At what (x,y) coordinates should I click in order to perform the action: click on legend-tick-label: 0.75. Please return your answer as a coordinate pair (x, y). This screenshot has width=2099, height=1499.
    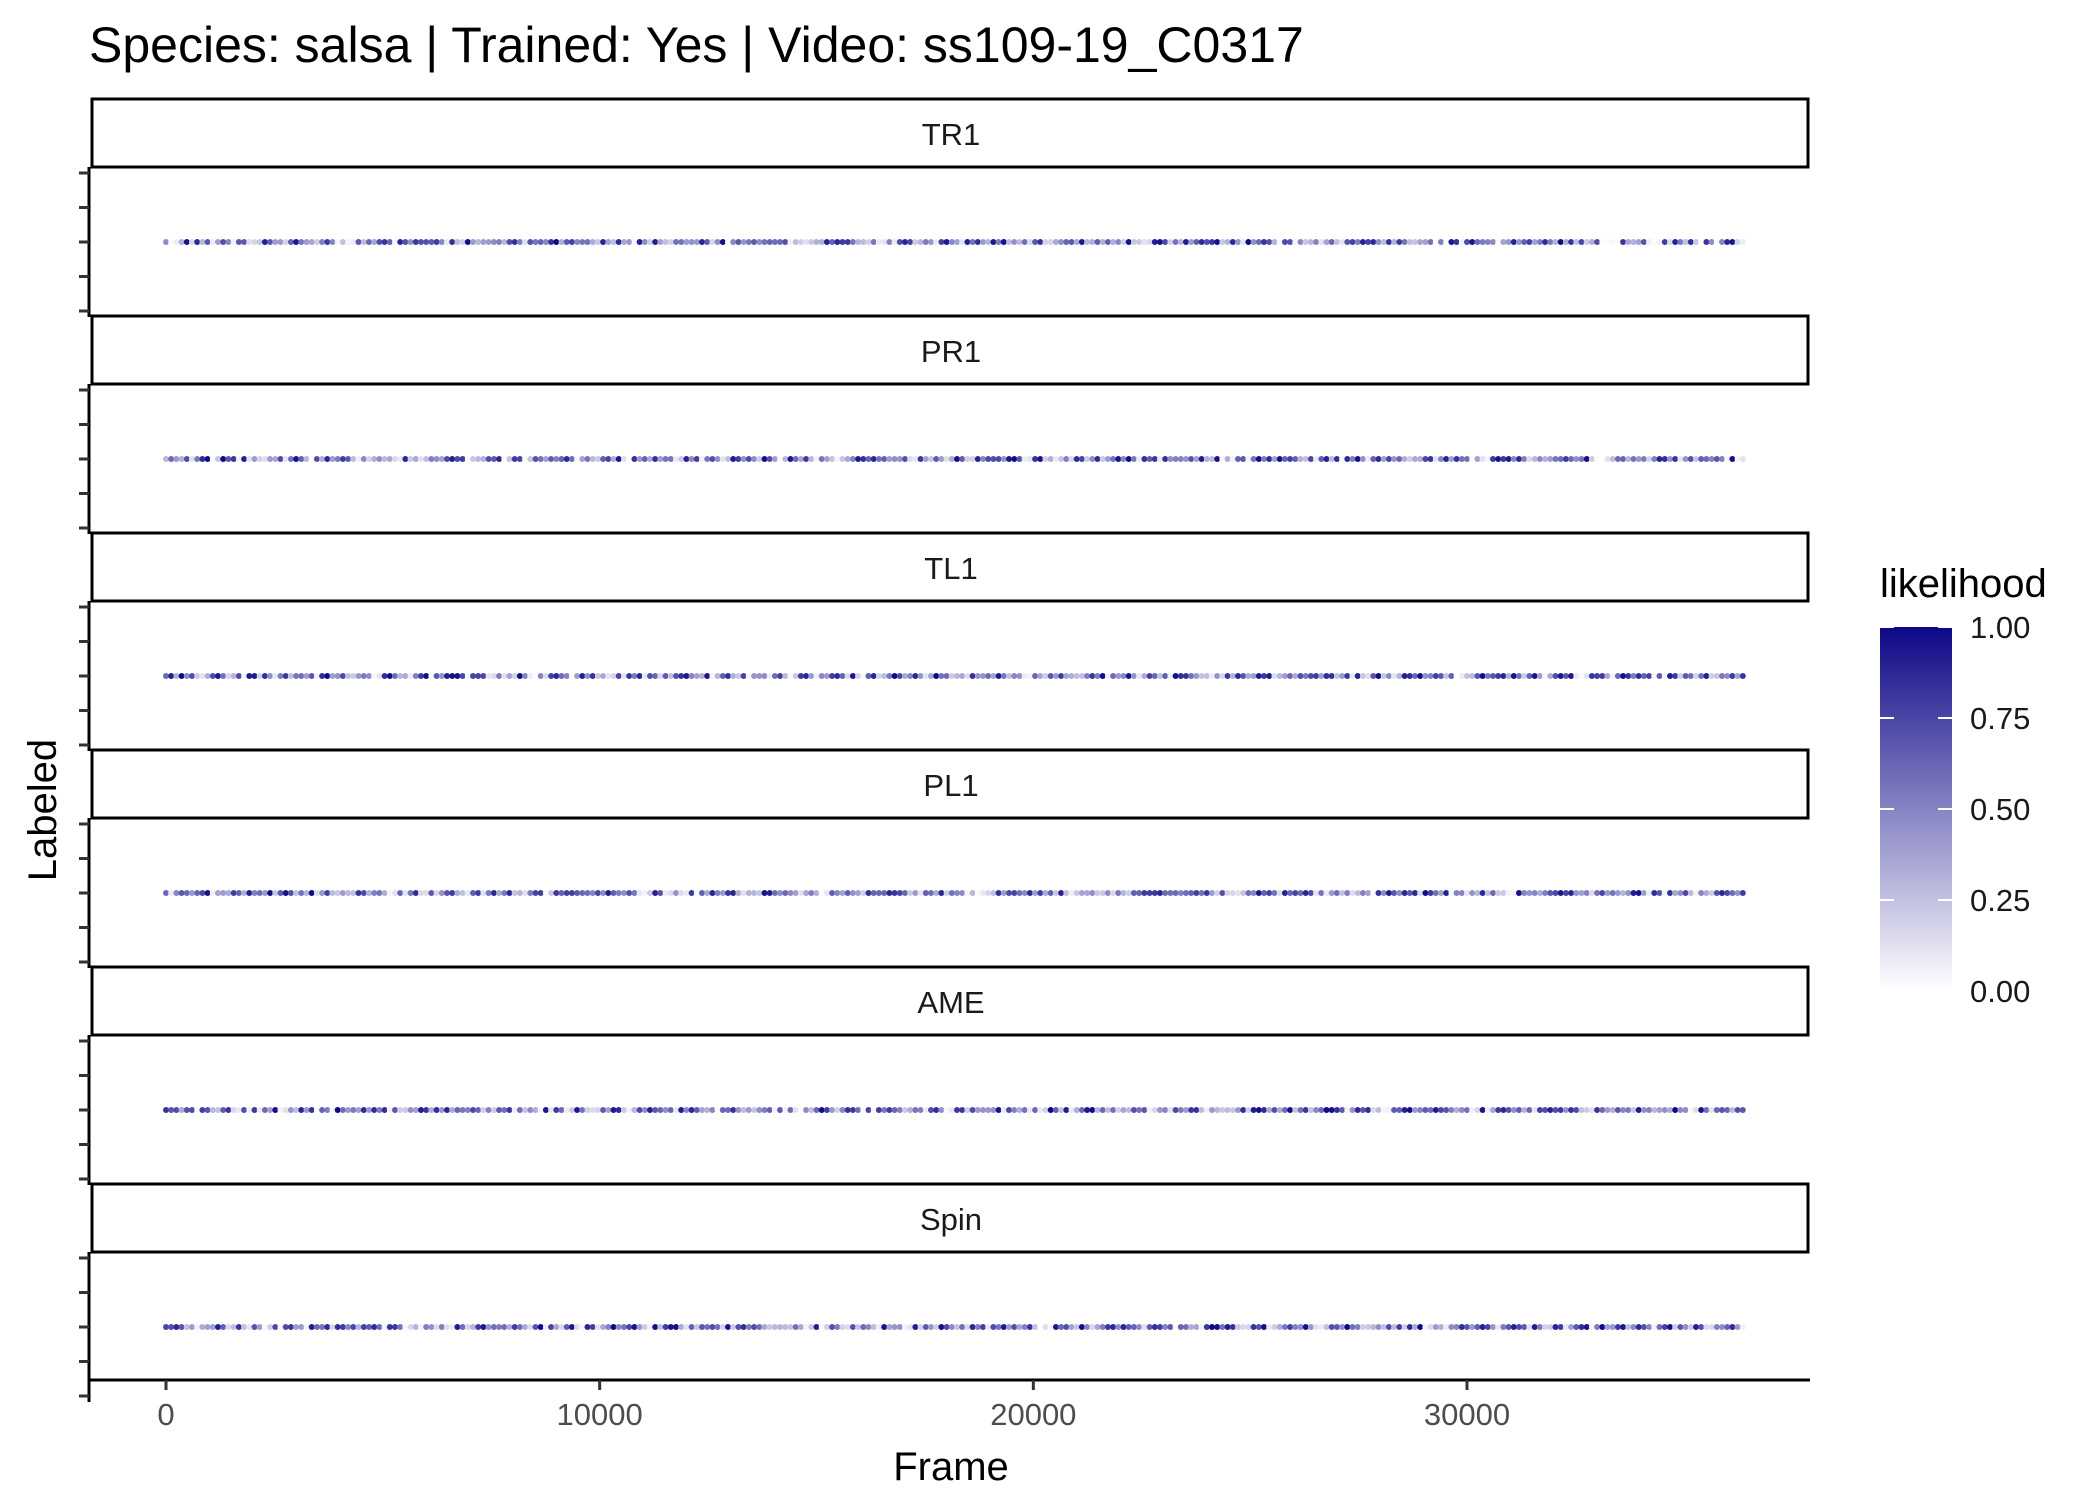
    Looking at the image, I should click on (2000, 718).